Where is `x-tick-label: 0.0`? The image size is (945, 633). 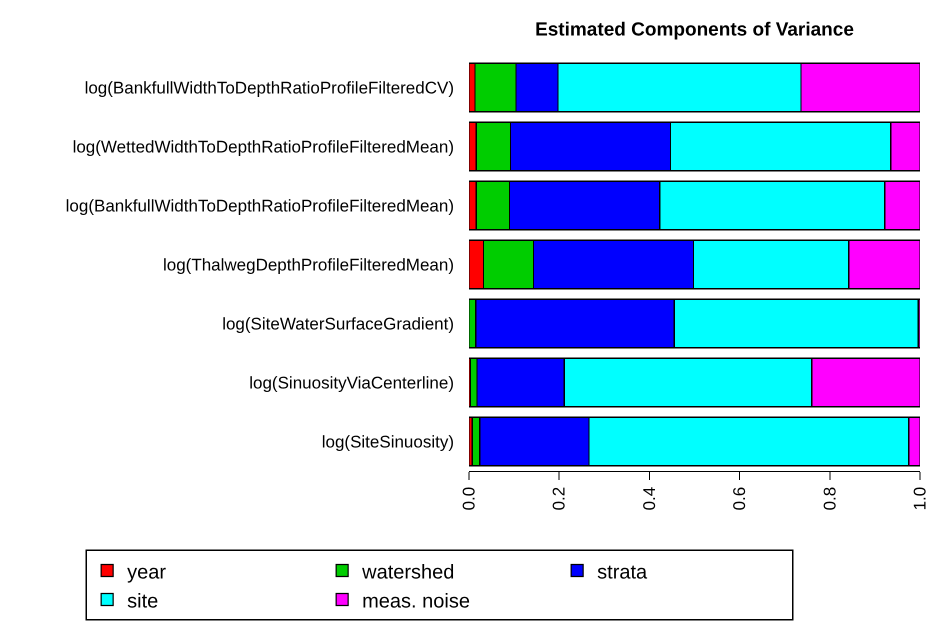 x-tick-label: 0.0 is located at coordinates (469, 498).